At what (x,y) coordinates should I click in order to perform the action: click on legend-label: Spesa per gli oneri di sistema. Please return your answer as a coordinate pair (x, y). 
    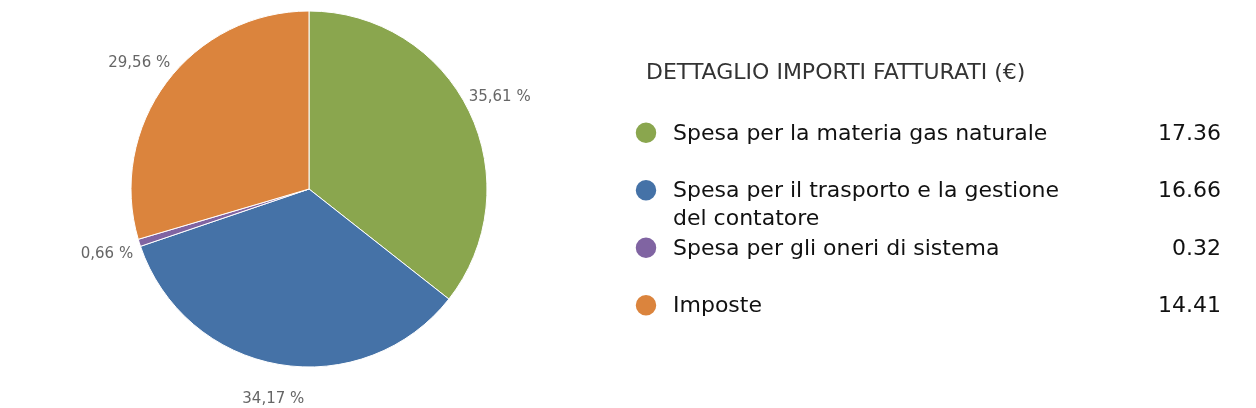
    Looking at the image, I should click on (836, 247).